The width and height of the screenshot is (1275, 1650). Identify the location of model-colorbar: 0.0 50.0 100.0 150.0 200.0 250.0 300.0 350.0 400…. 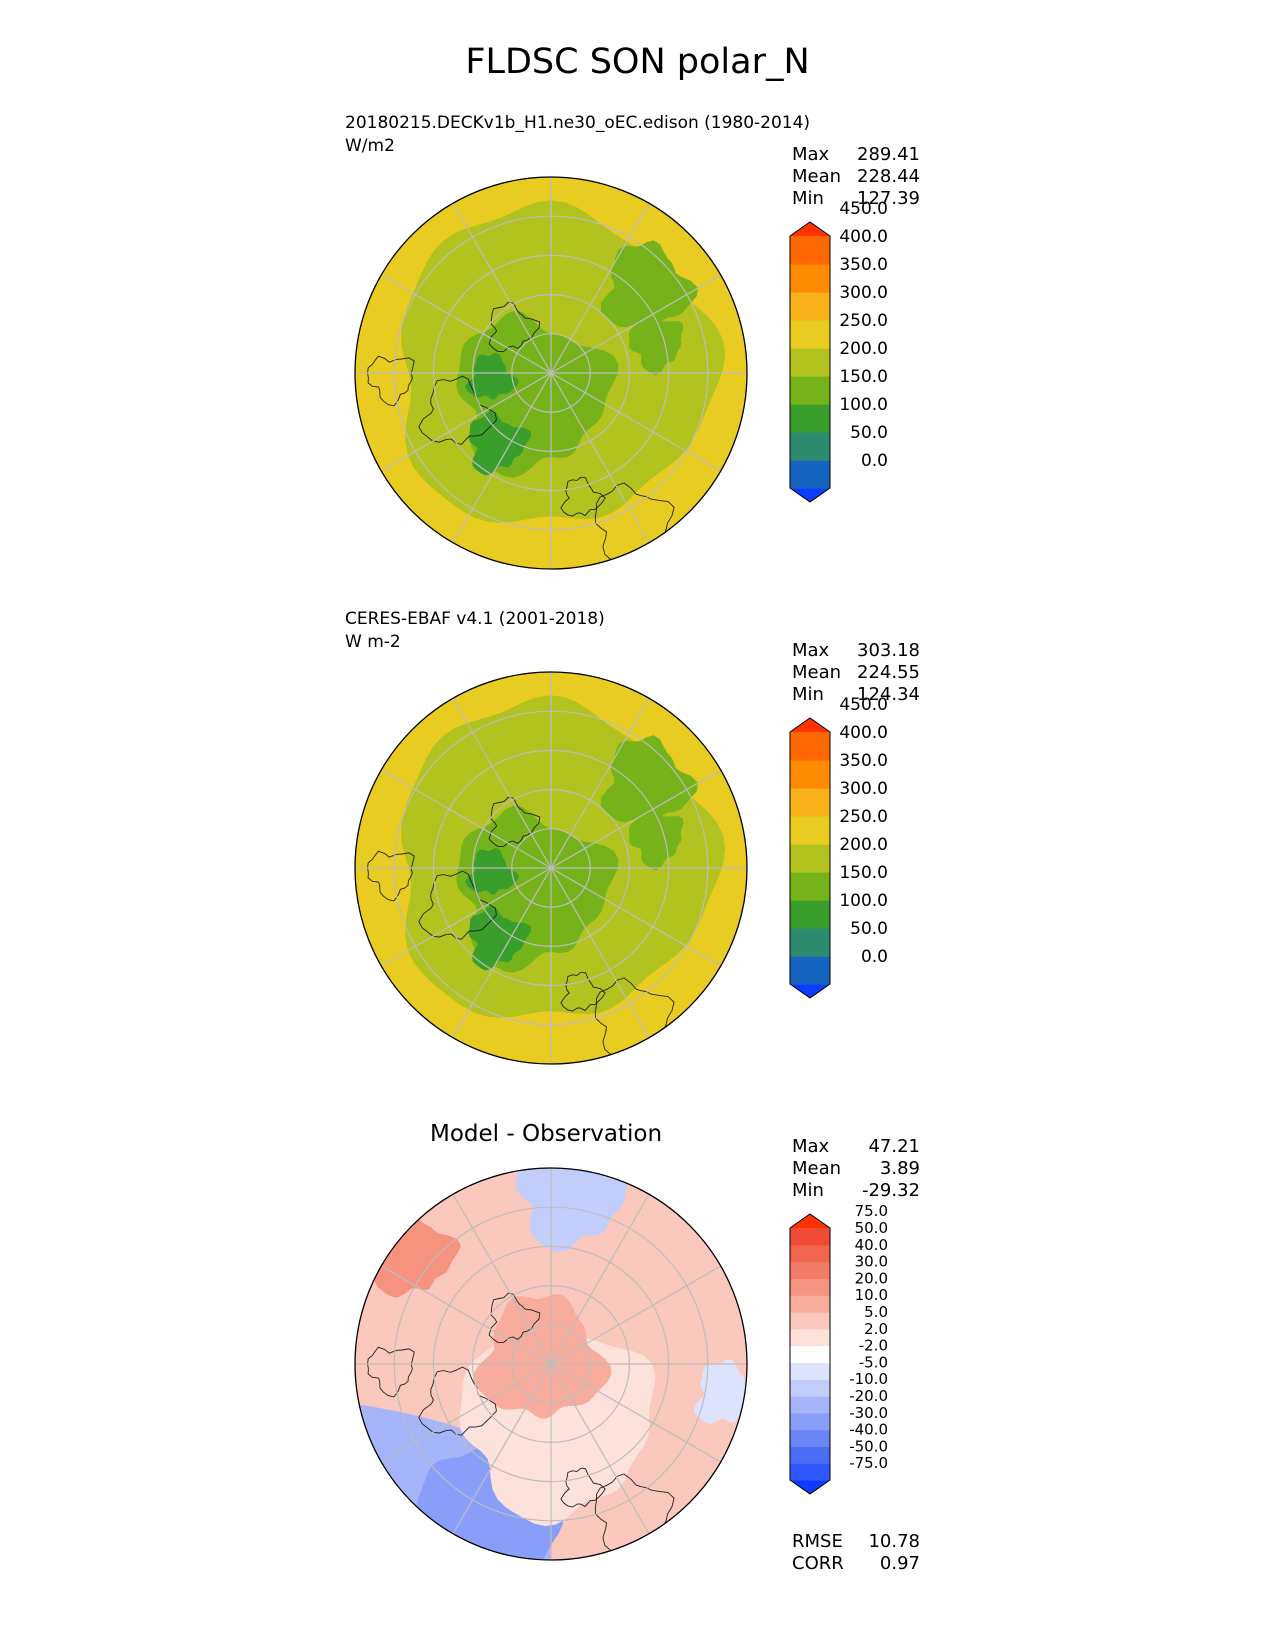
(838, 351).